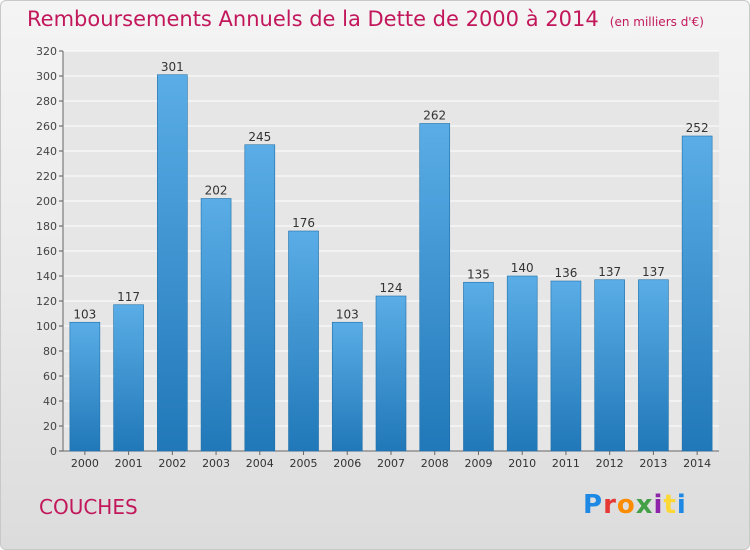  I want to click on bar-2010, so click(522, 363).